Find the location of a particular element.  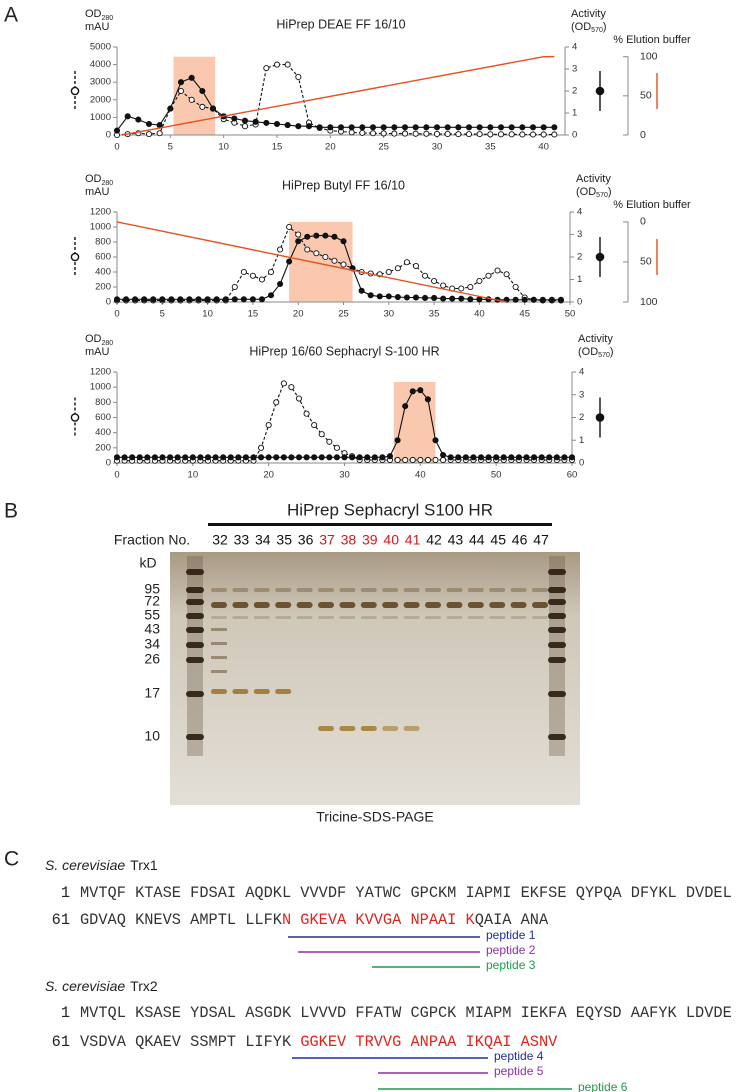

y-tick-label: 1200 is located at coordinates (100, 212).